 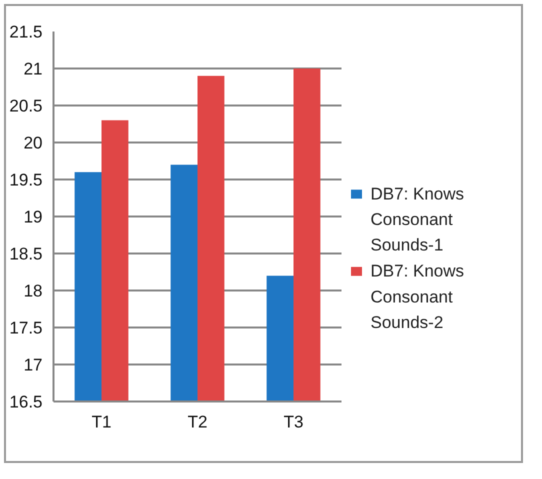 What do you see at coordinates (102, 422) in the screenshot?
I see `x-tick-label: T1` at bounding box center [102, 422].